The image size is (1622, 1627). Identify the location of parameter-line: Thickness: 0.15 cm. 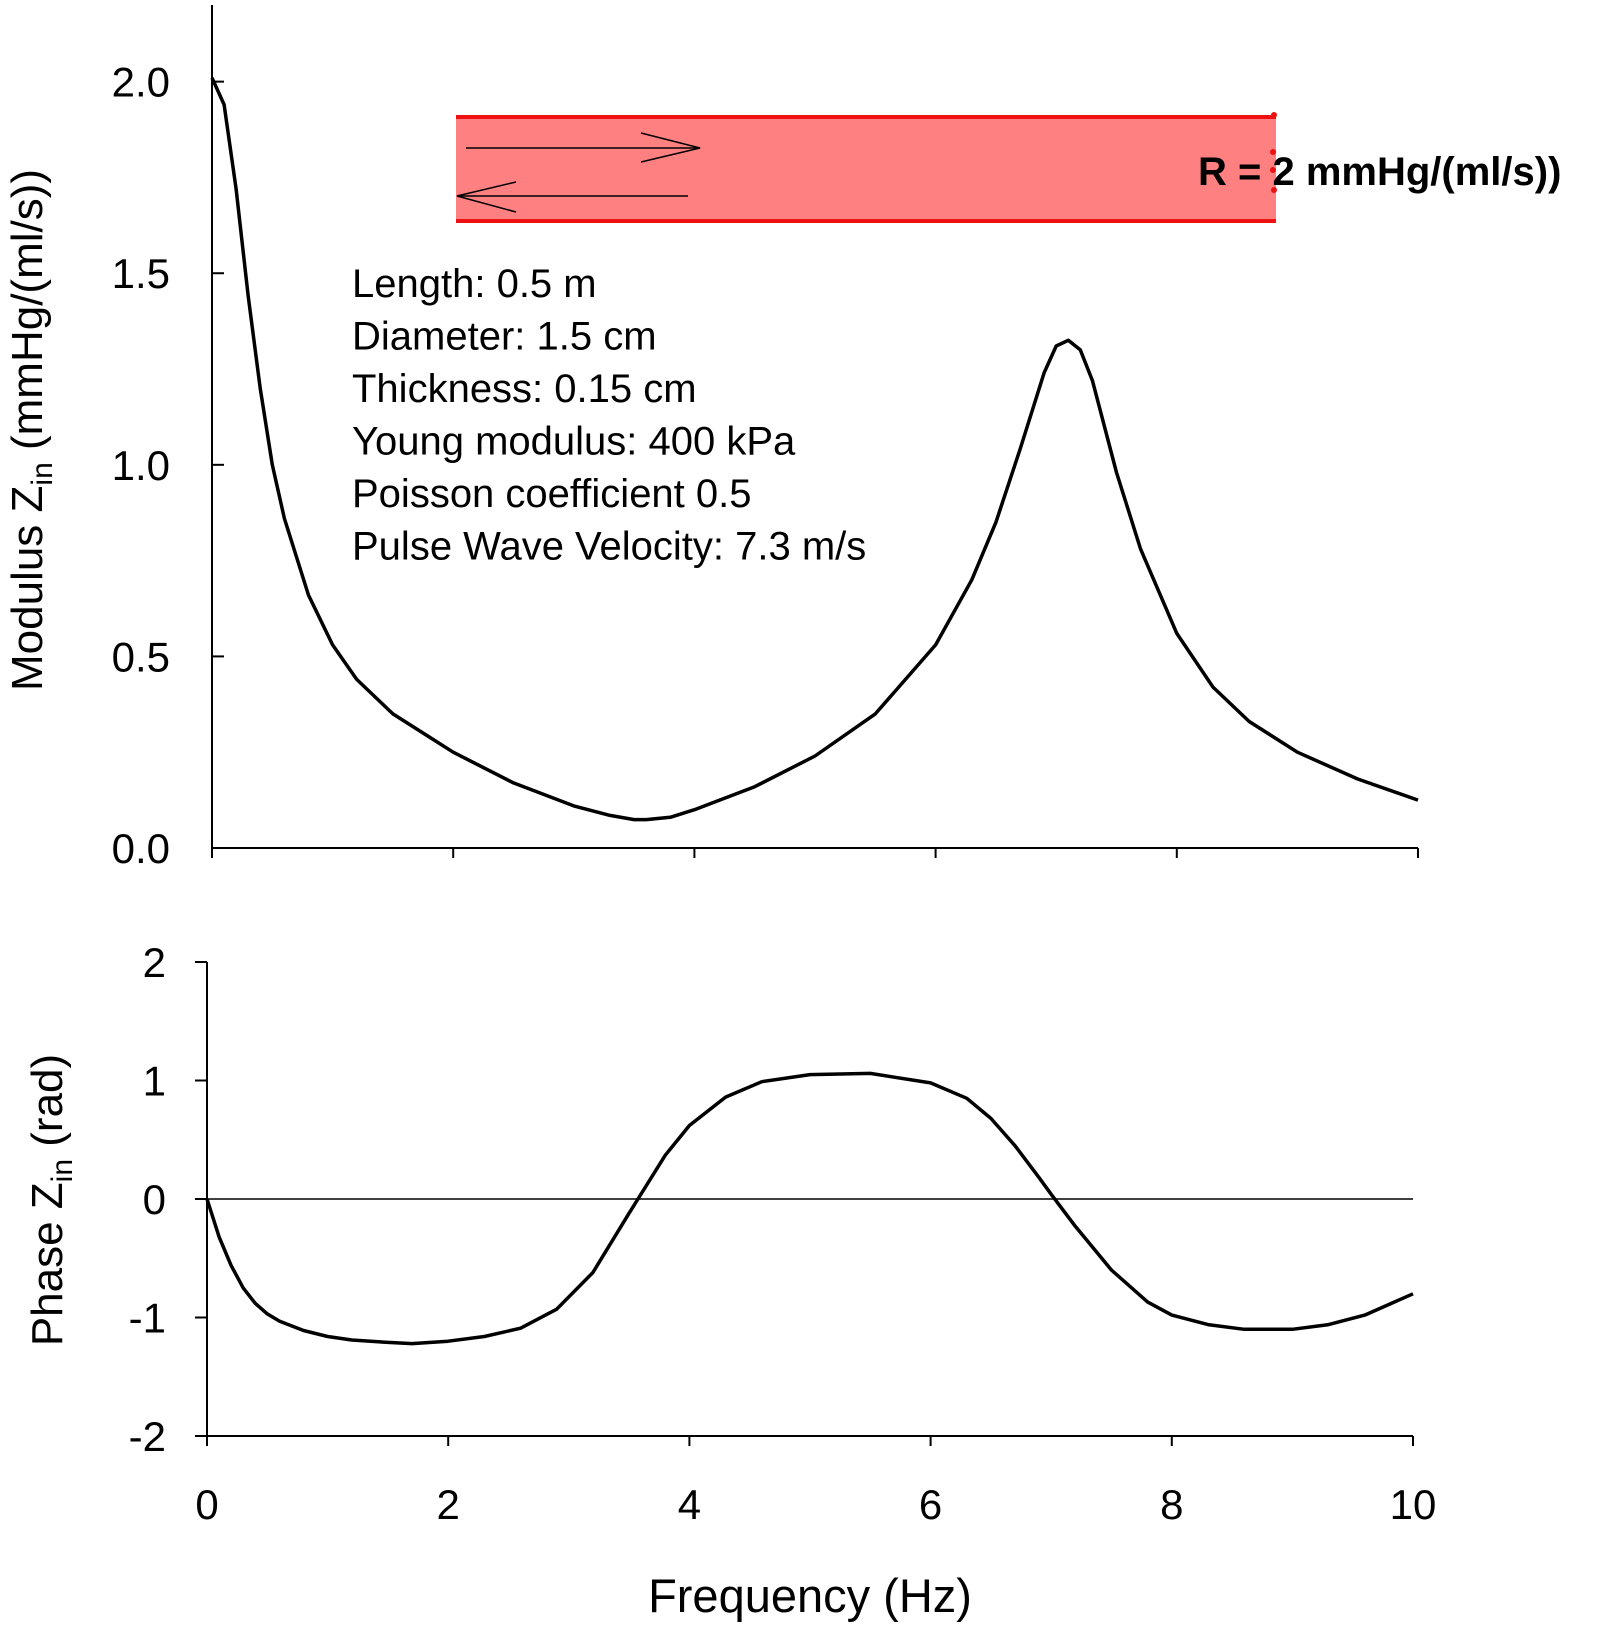
(524, 389).